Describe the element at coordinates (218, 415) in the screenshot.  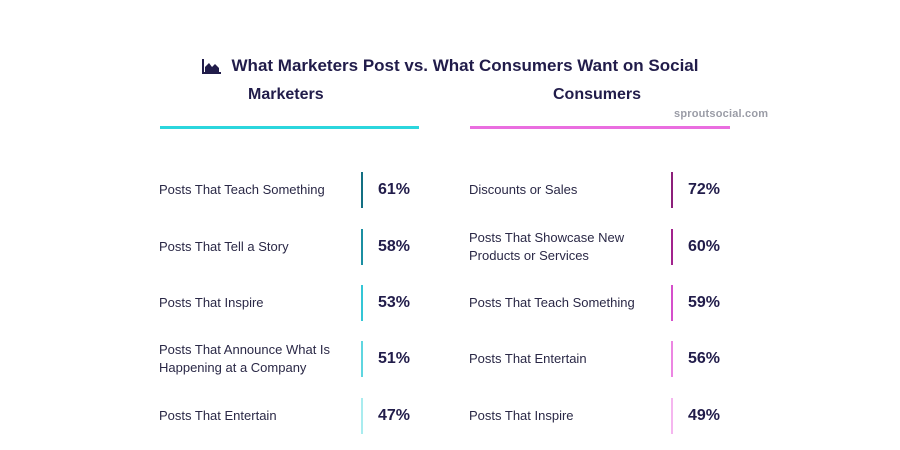
I see `marketers-row-label: Posts That Entertain` at that location.